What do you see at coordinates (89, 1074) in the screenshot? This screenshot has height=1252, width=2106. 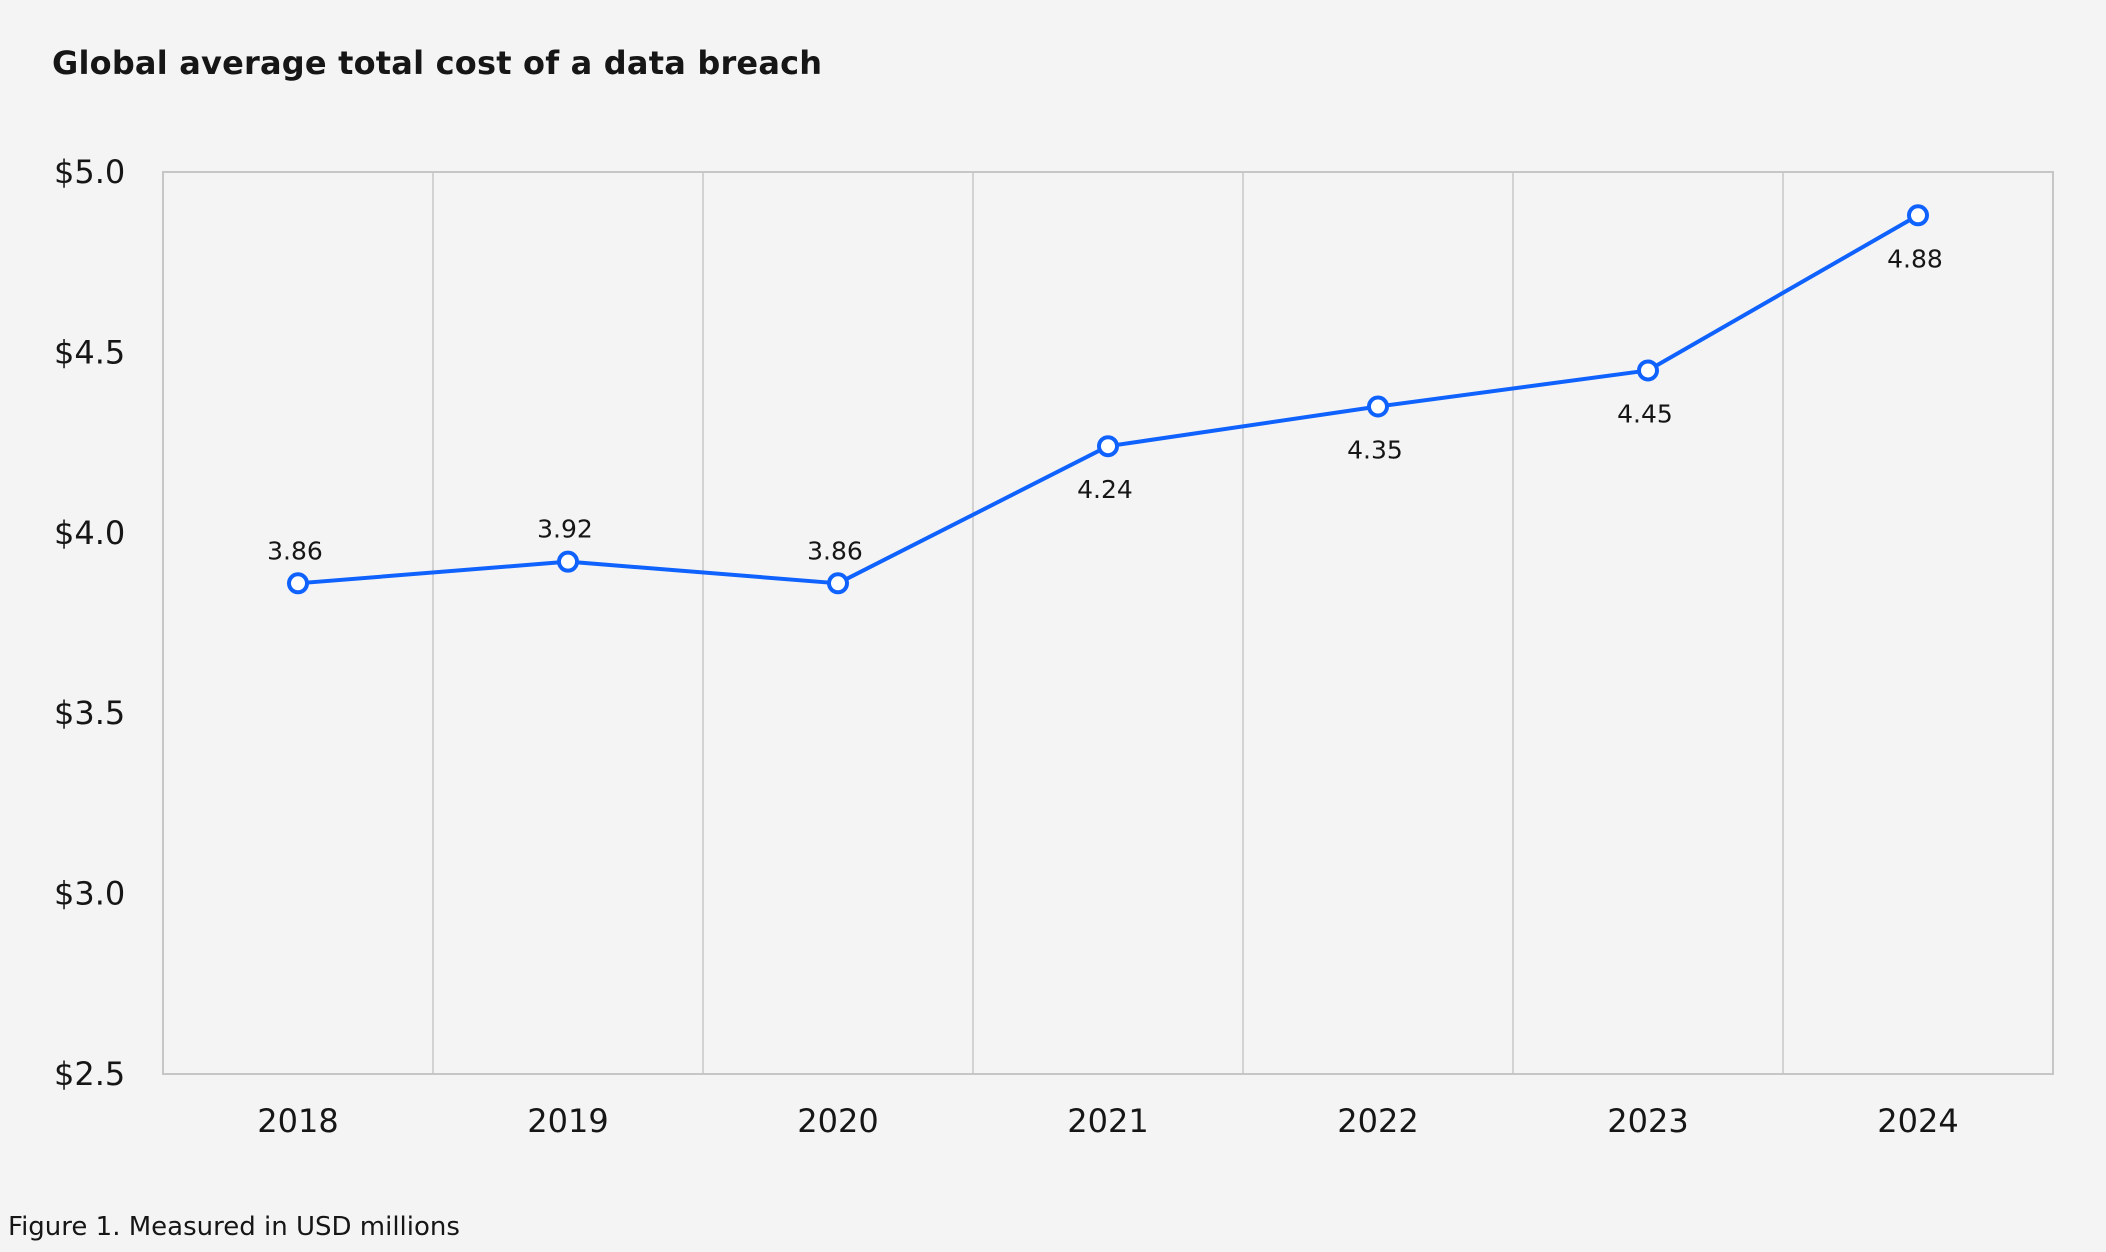 I see `y-tick-label: $2.5` at bounding box center [89, 1074].